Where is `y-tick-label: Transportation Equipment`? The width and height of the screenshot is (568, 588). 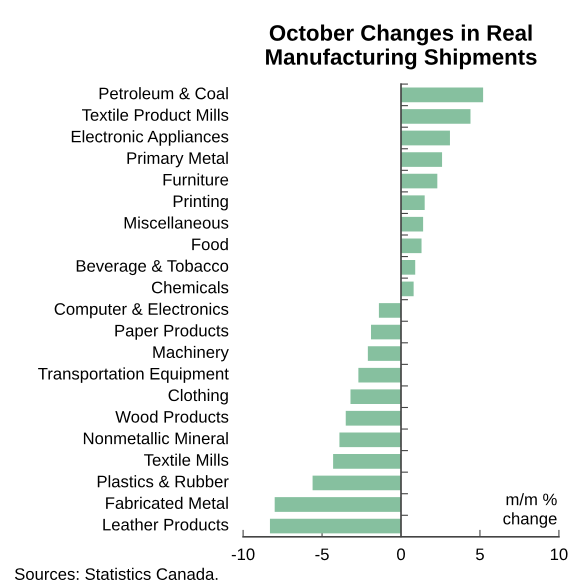
y-tick-label: Transportation Equipment is located at coordinates (133, 375).